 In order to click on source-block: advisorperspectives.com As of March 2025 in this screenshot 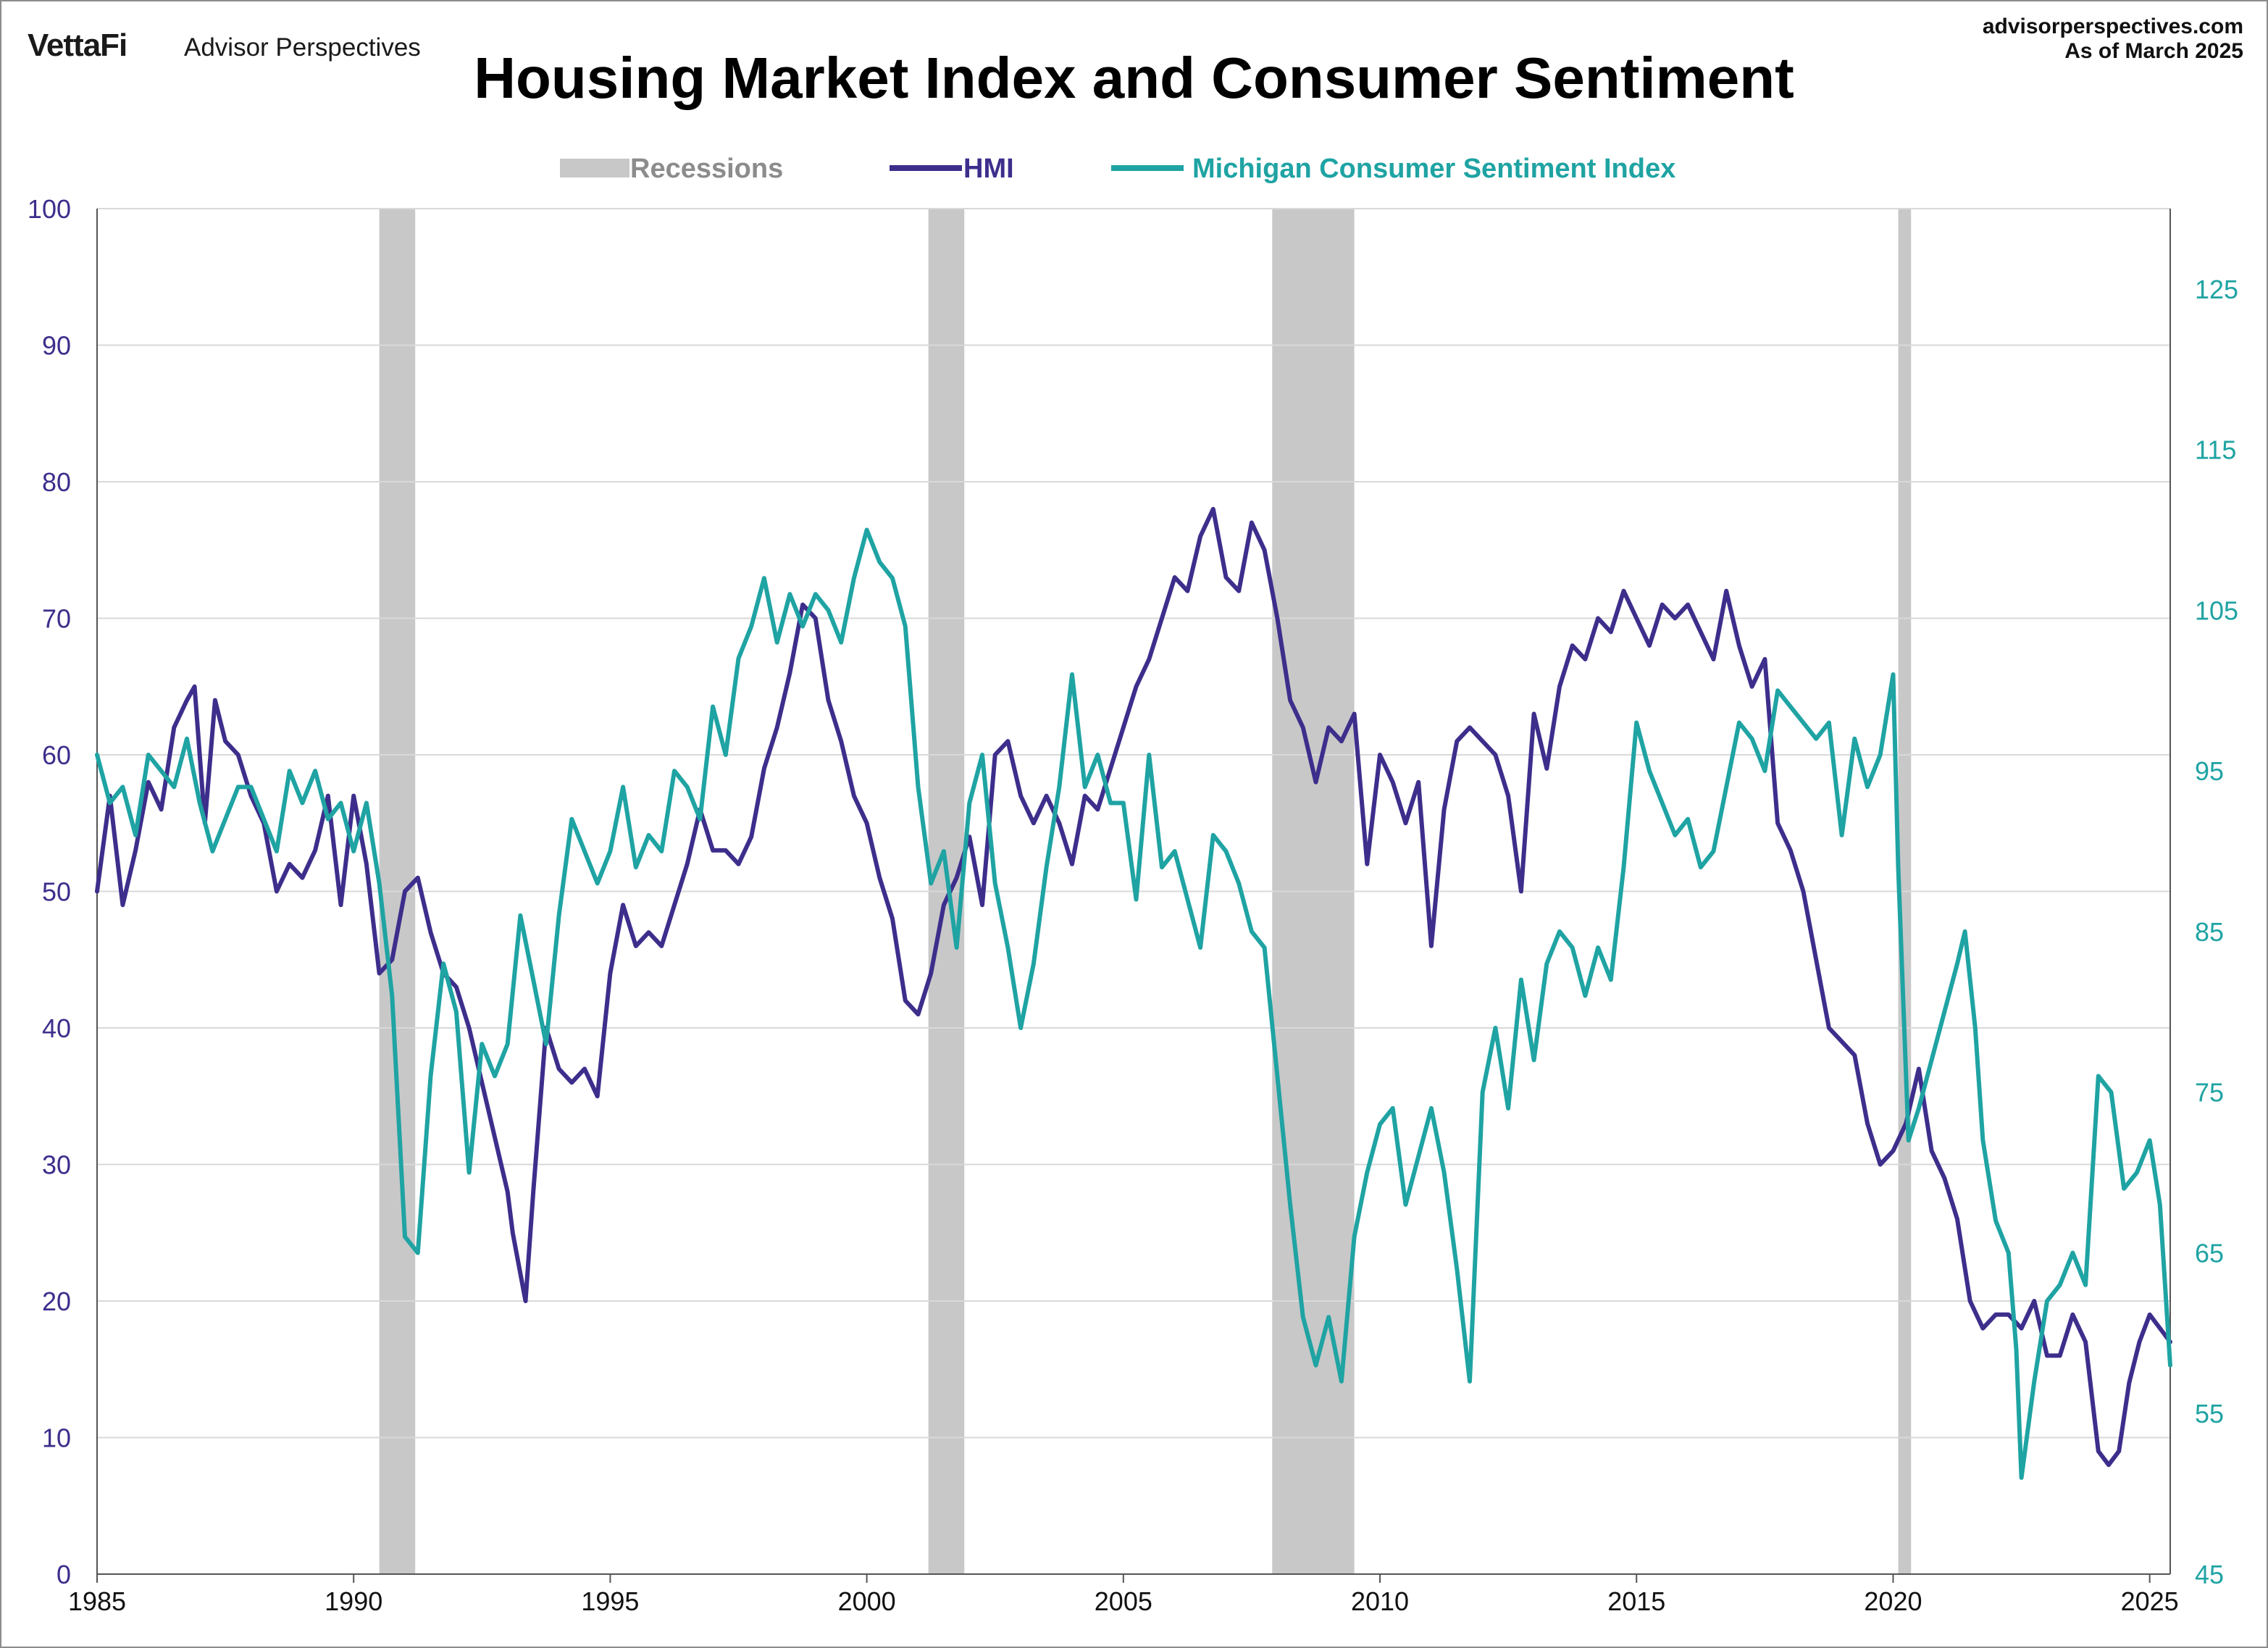, I will do `click(2113, 39)`.